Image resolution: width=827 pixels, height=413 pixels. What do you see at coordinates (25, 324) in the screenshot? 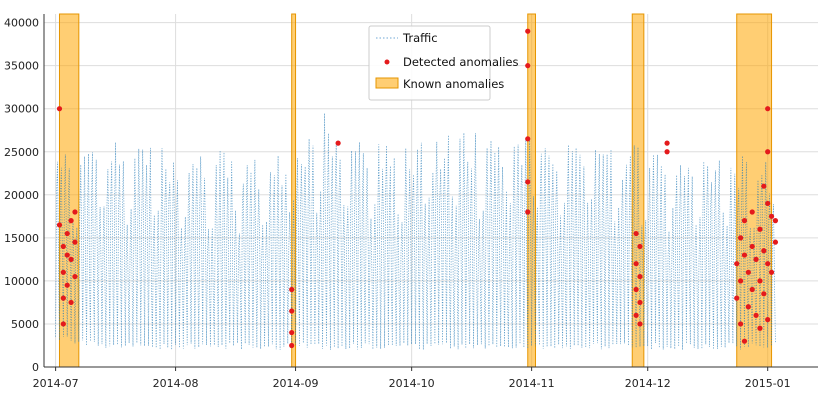
I see `y-tick-label: 5000` at bounding box center [25, 324].